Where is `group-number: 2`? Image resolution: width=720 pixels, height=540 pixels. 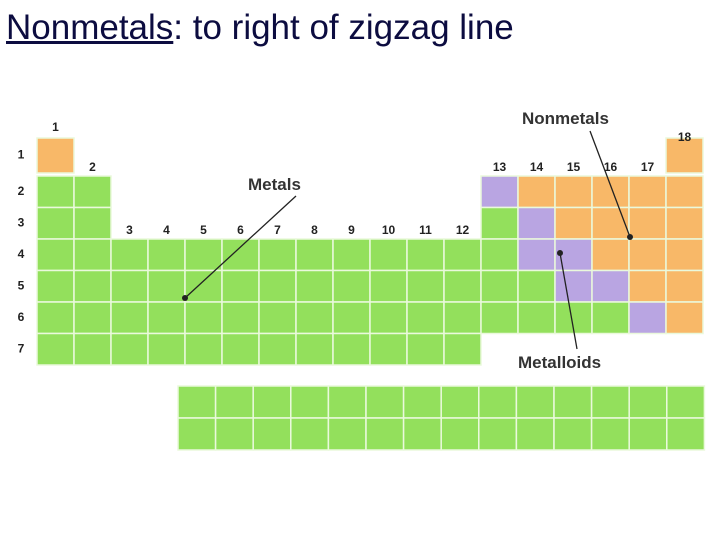
group-number: 2 is located at coordinates (92, 167).